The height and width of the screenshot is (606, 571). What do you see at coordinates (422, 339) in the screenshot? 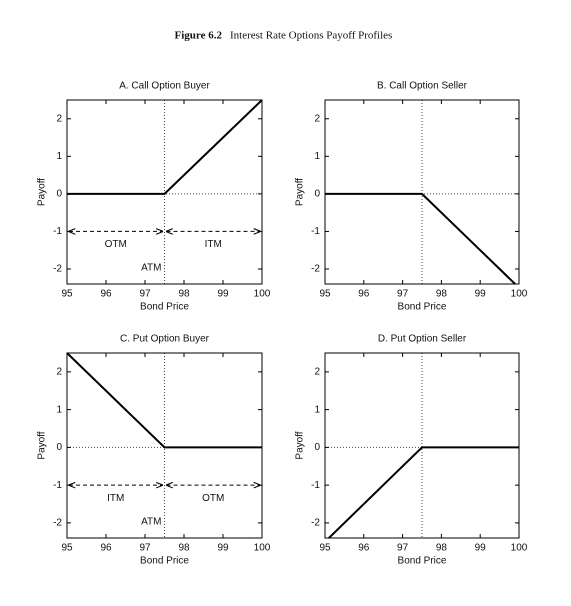
I see `chart-title: D. Put Option Seller` at bounding box center [422, 339].